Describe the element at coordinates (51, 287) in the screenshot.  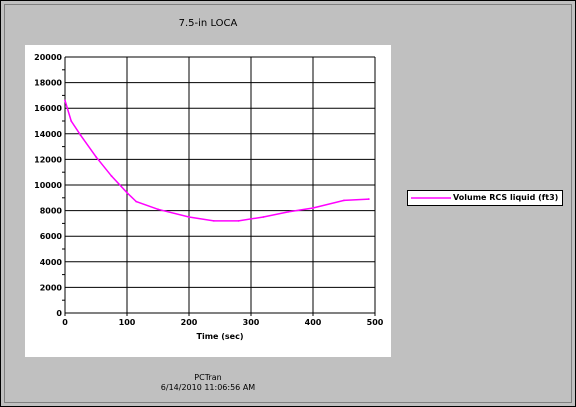
I see `y-tick-label: 2000` at that location.